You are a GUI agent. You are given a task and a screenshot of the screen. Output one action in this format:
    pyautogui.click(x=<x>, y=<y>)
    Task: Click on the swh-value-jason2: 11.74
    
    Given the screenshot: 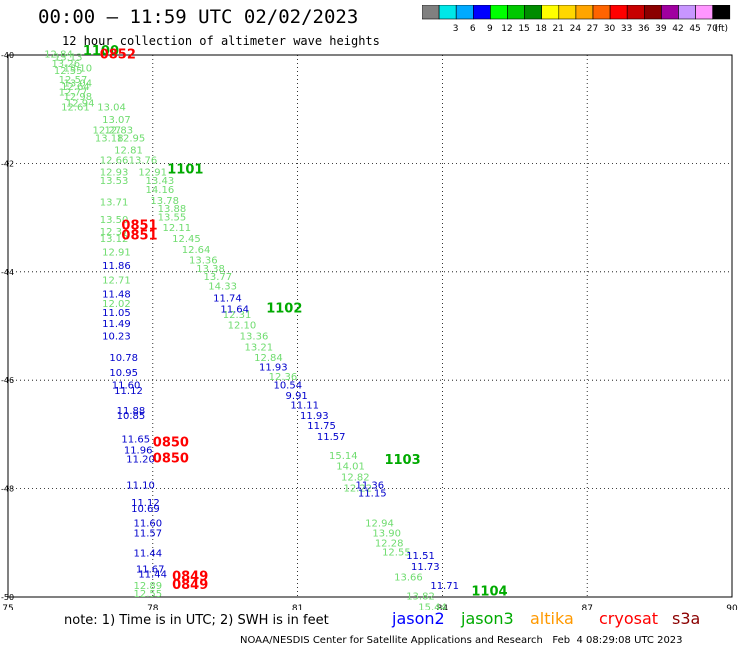 What is the action you would take?
    pyautogui.click(x=227, y=299)
    